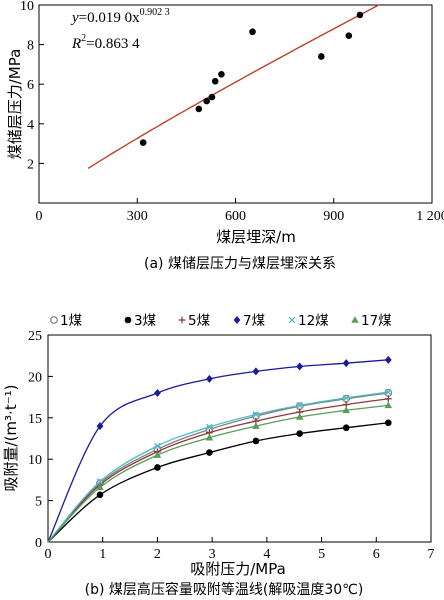  Describe the element at coordinates (157, 554) in the screenshot. I see `chart-b-x-tick-label: 2` at that location.